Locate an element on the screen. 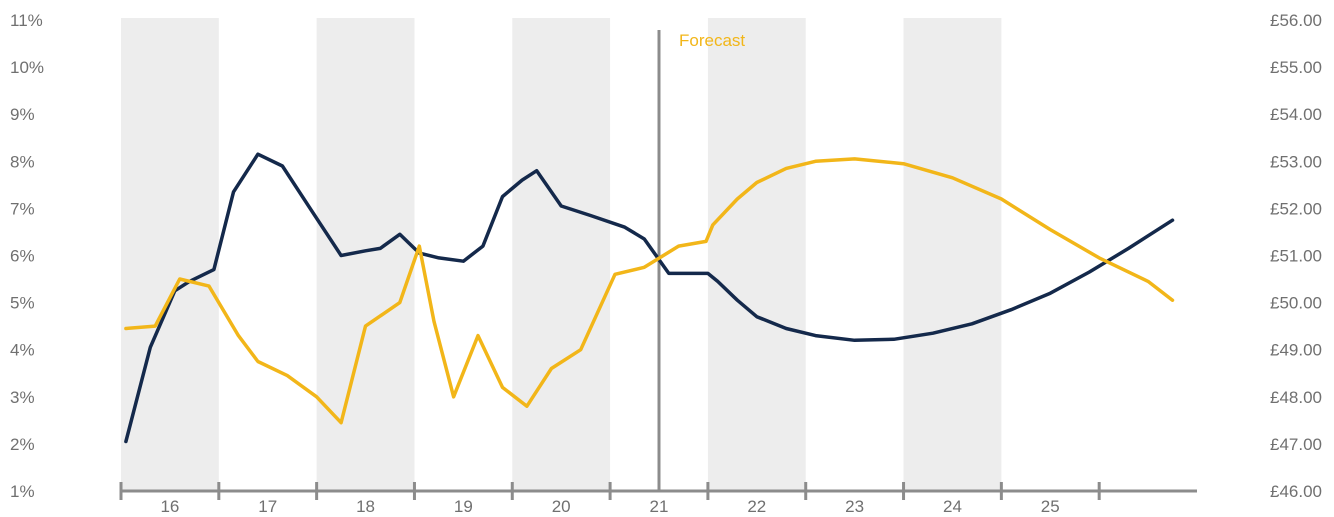 The width and height of the screenshot is (1334, 517). x-tick-label-24: 24 is located at coordinates (952, 506).